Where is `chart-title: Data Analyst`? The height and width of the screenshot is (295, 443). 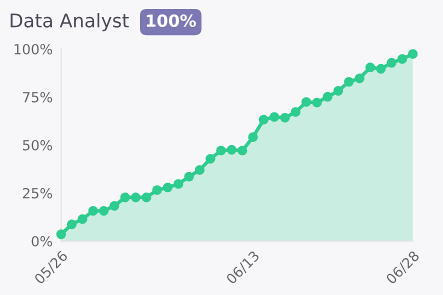
chart-title: Data Analyst is located at coordinates (69, 22).